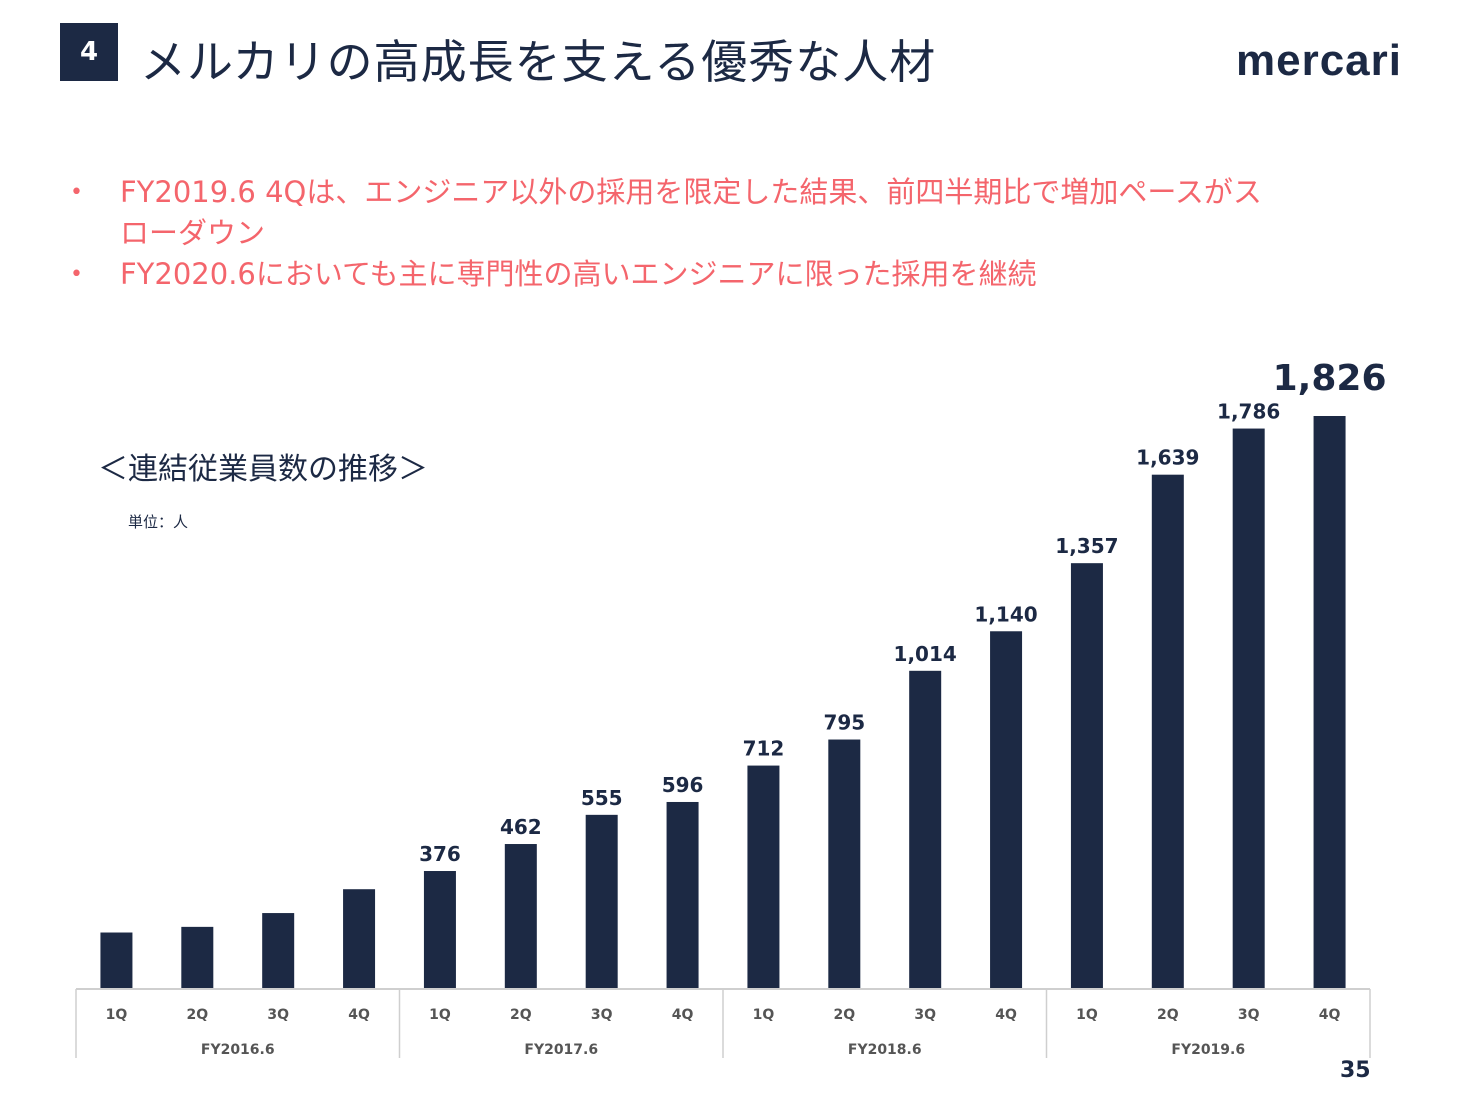 The width and height of the screenshot is (1472, 1094). Describe the element at coordinates (683, 785) in the screenshot. I see `bar-value-label: 596` at that location.